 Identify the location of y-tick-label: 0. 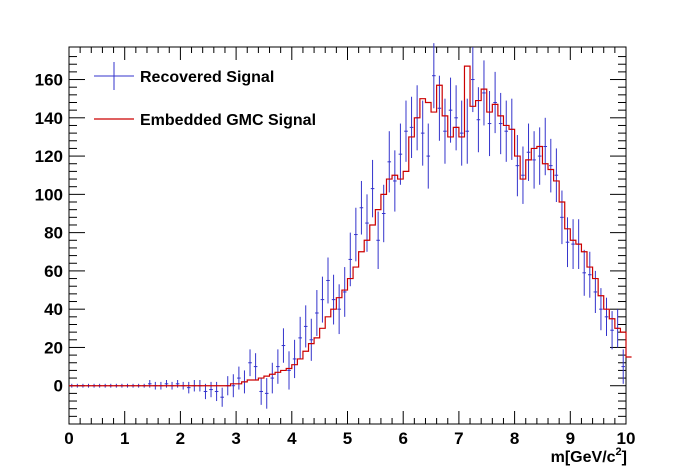
(58, 386).